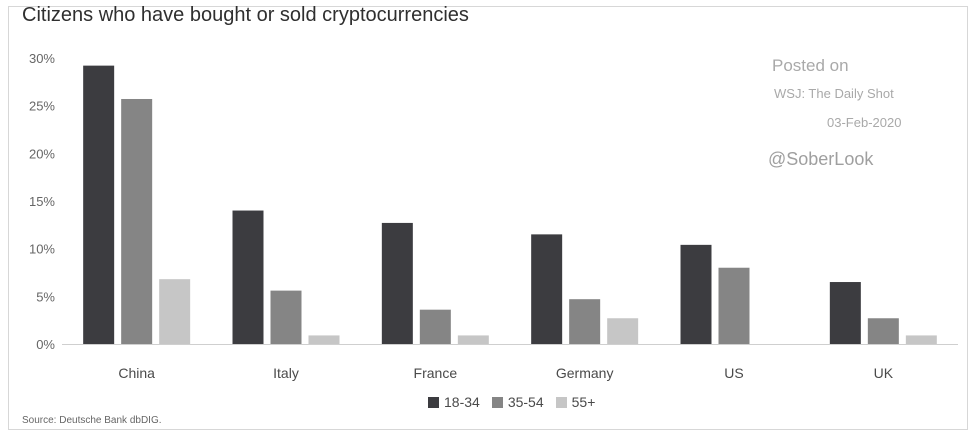 Image resolution: width=978 pixels, height=436 pixels. I want to click on y-tick-label: 30%, so click(42, 58).